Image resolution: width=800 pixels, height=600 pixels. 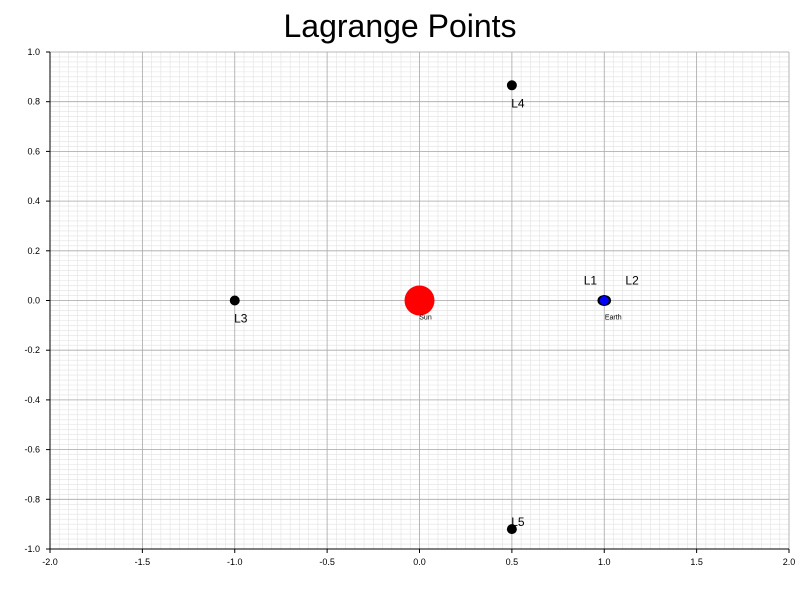 What do you see at coordinates (696, 562) in the screenshot?
I see `x-tick-label: 1.5` at bounding box center [696, 562].